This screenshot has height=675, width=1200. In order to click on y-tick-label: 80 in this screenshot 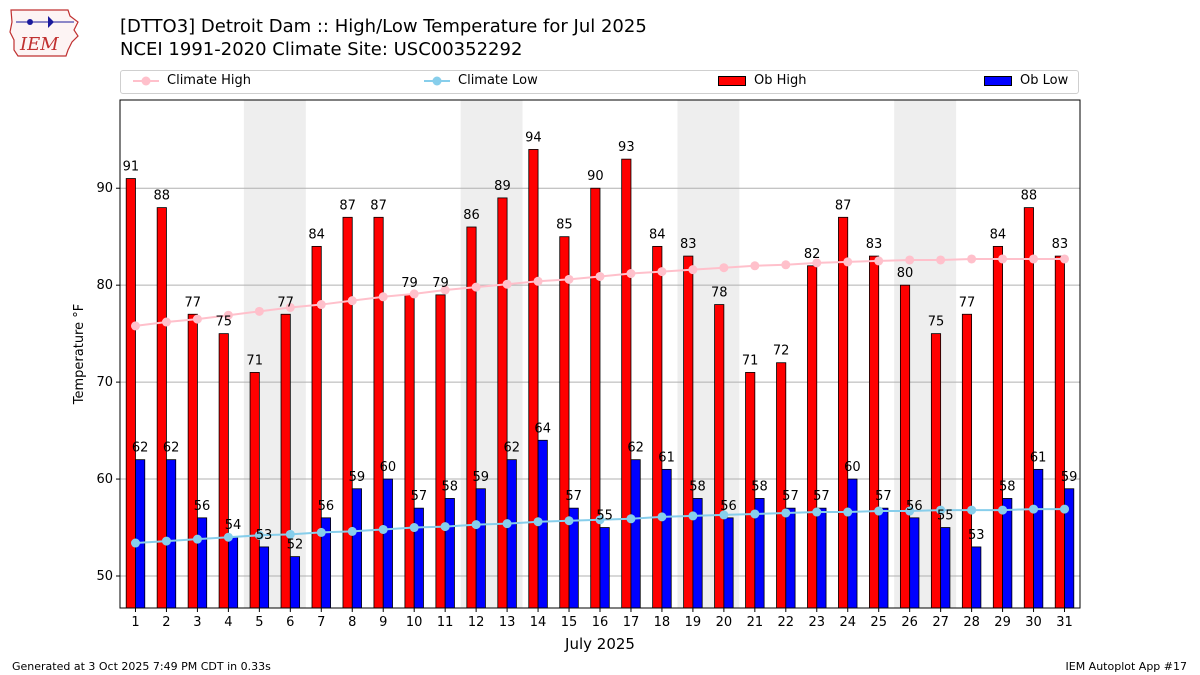, I will do `click(104, 285)`.